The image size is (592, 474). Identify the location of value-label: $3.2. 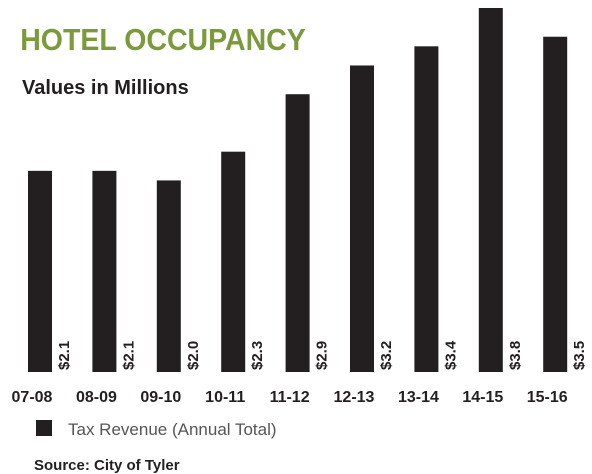
(386, 355).